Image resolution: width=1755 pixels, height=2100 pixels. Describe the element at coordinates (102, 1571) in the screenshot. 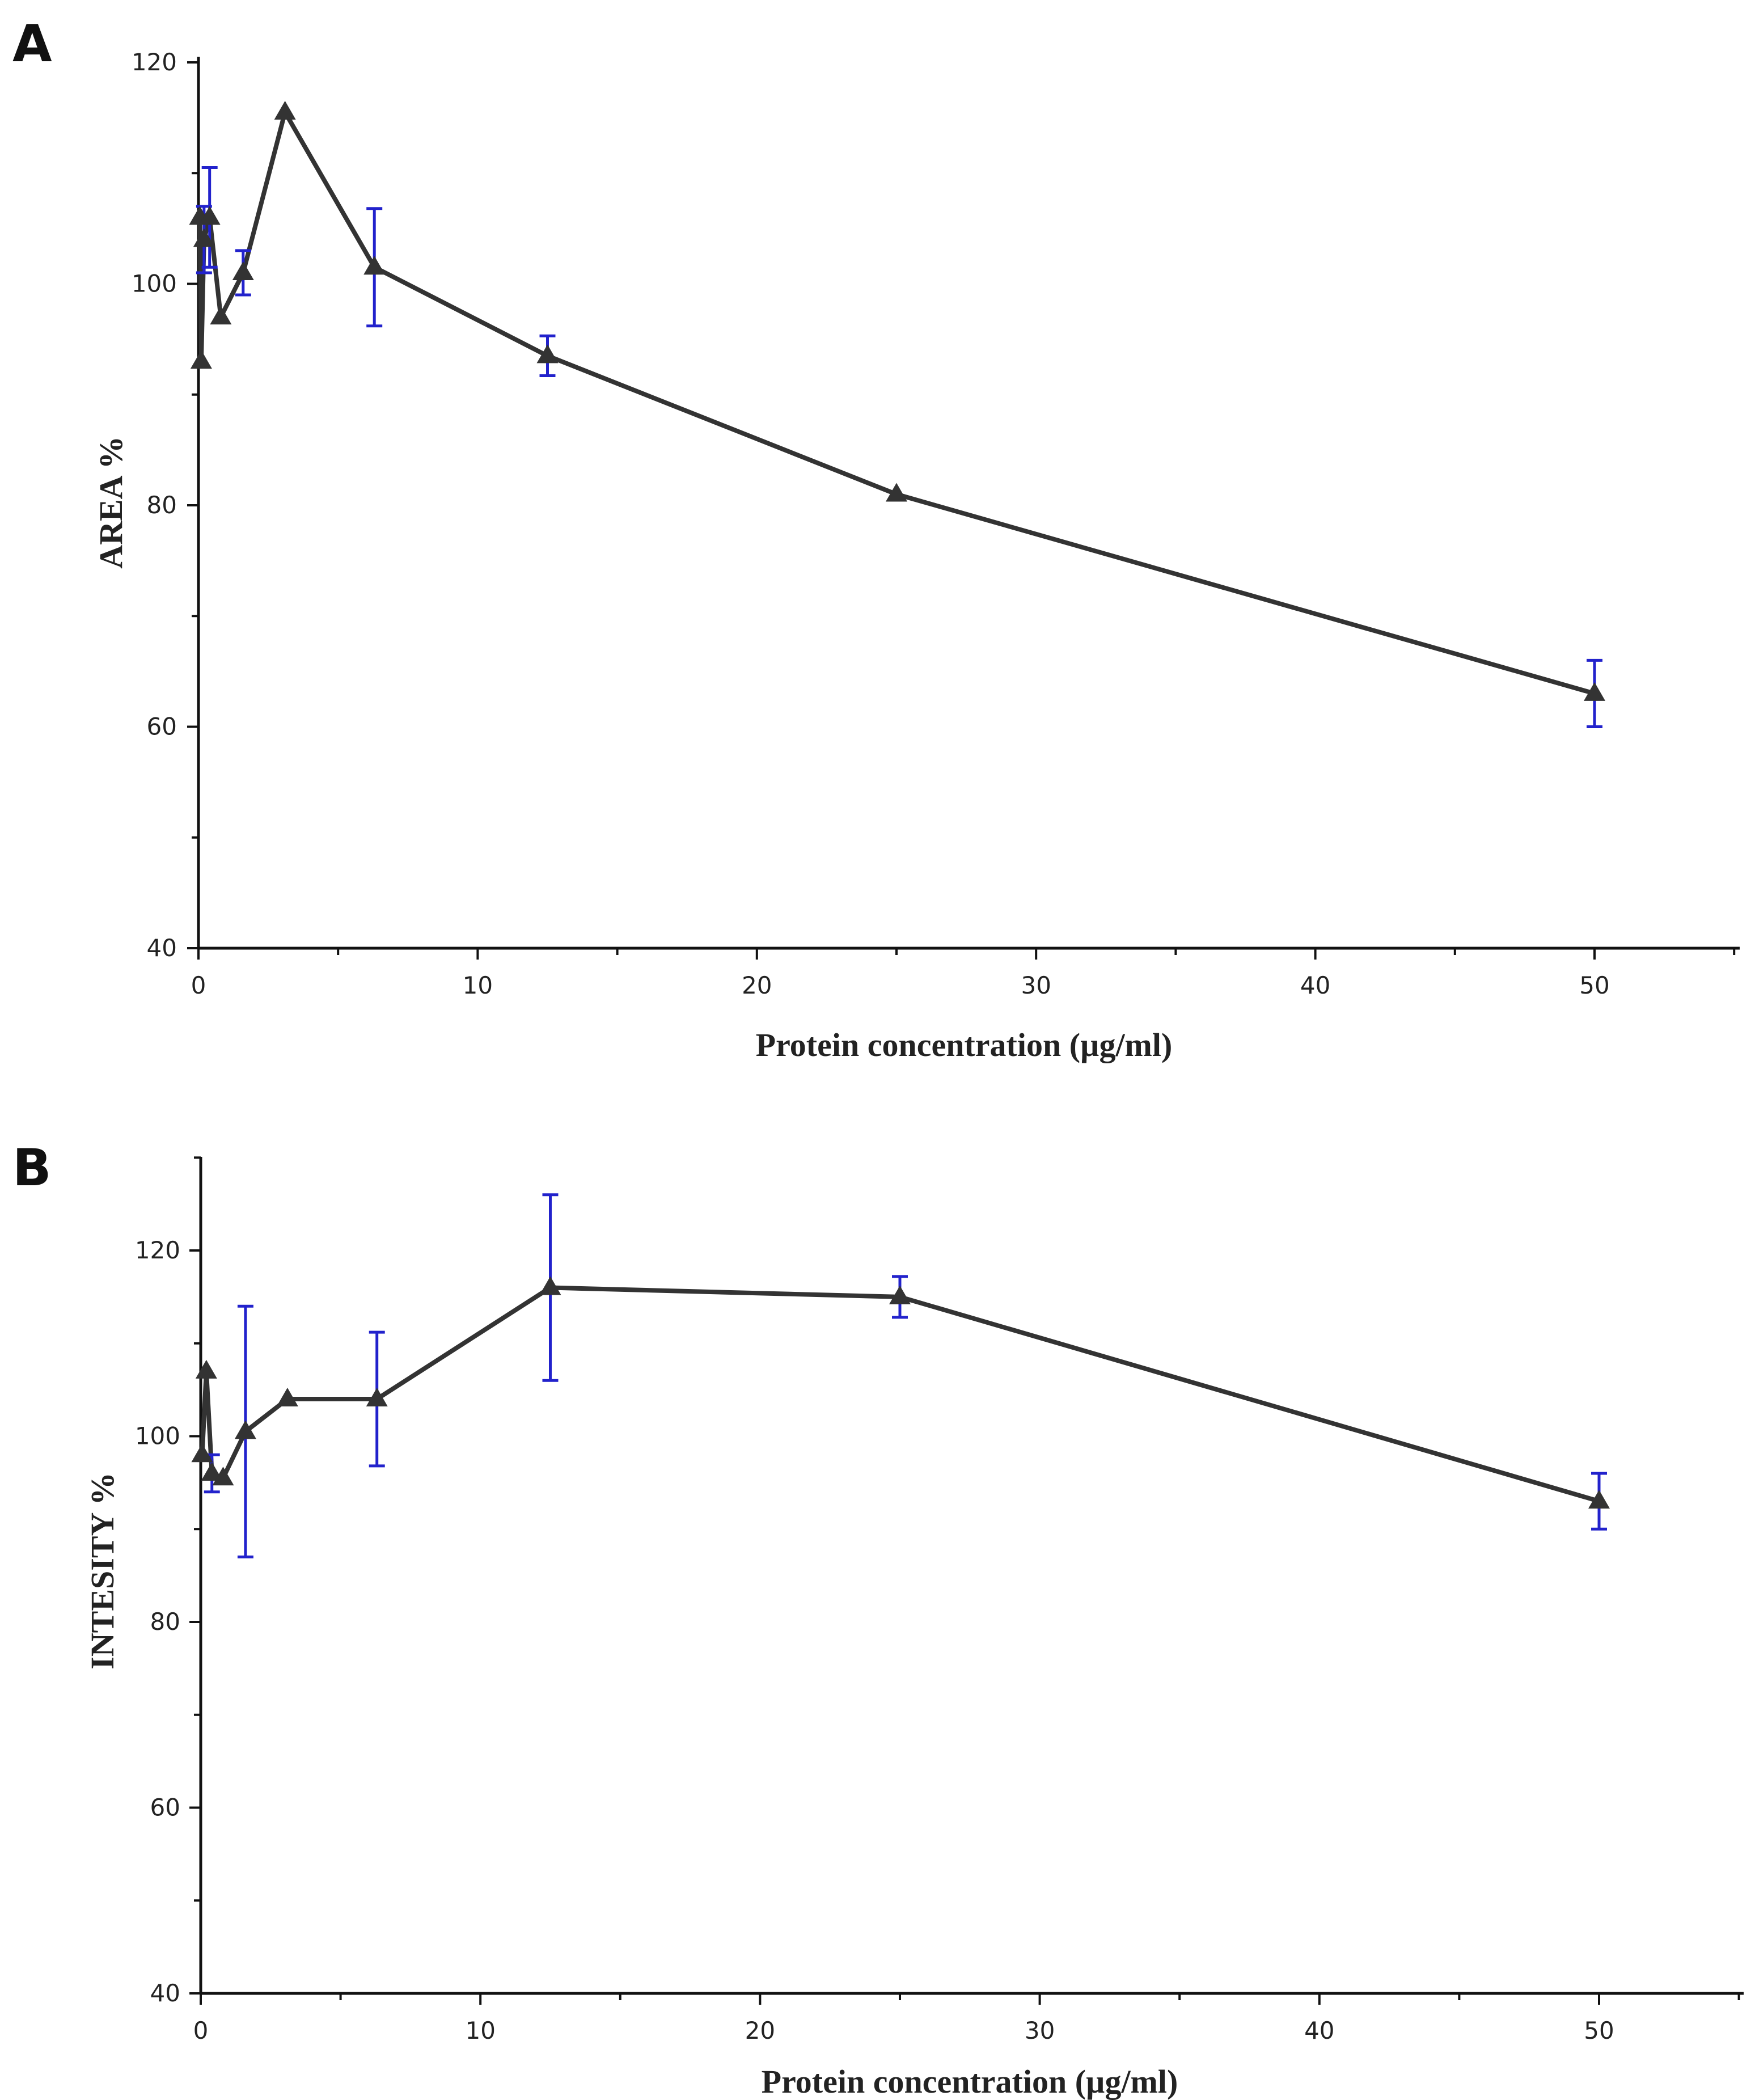

I see `y-axis-title: INTESITY %` at that location.